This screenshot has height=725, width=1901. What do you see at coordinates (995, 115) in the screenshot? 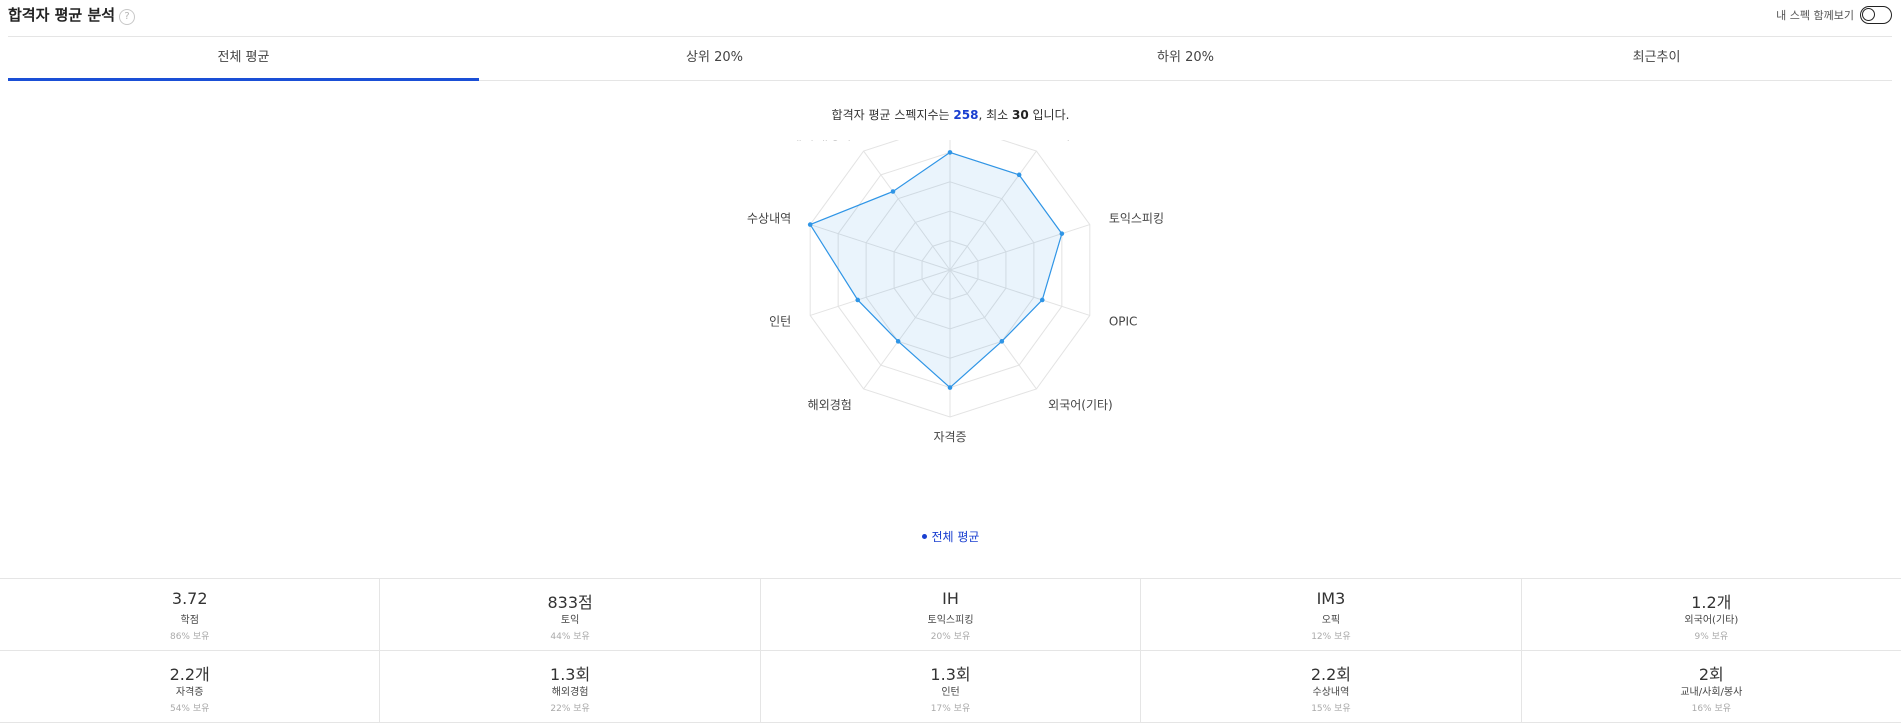
I see `summary-middle: , 최소` at bounding box center [995, 115].